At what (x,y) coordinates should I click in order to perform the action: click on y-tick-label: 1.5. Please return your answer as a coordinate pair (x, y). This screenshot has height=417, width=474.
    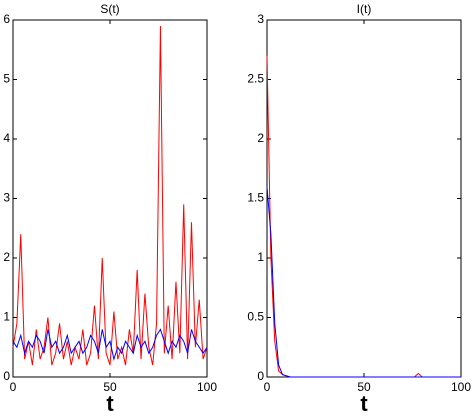
    Looking at the image, I should click on (255, 198).